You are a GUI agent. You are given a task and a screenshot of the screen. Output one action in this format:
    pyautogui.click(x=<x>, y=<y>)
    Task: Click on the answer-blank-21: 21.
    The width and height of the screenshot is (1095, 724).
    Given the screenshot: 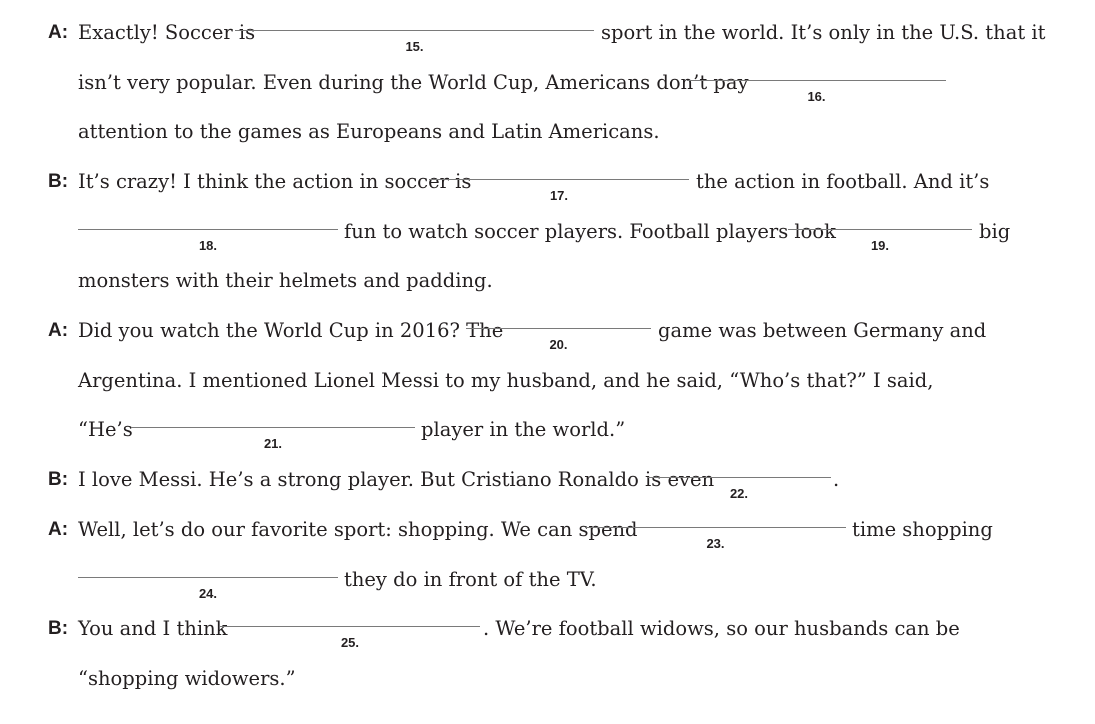 What is the action you would take?
    pyautogui.click(x=273, y=438)
    